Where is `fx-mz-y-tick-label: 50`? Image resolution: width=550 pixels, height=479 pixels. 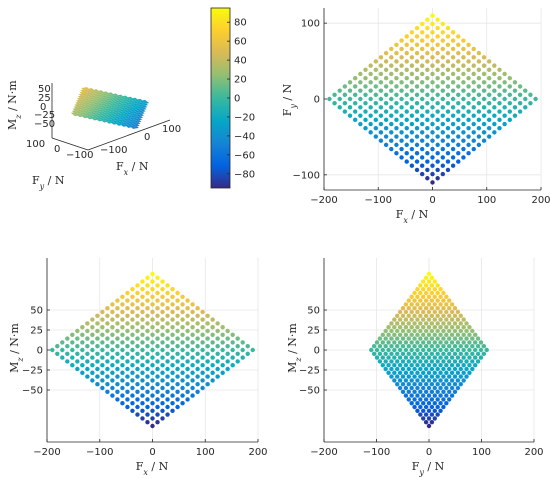
fx-mz-y-tick-label: 50 is located at coordinates (36, 311).